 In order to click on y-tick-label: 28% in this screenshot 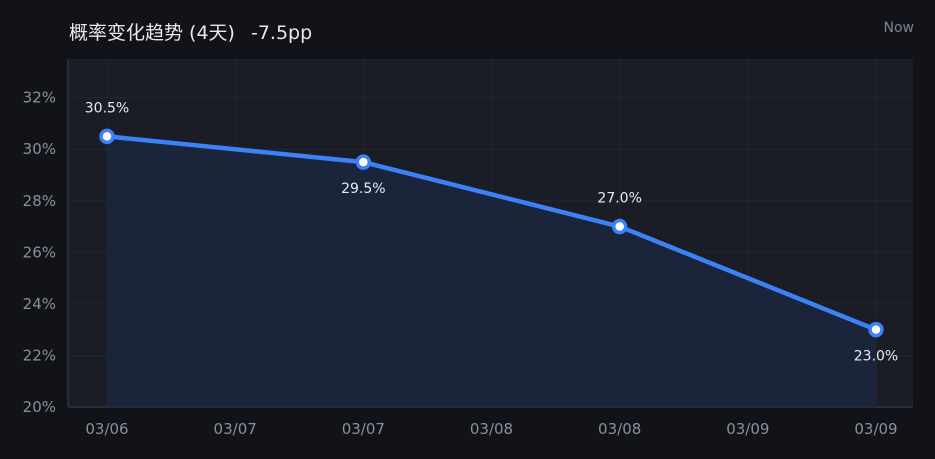, I will do `click(39, 201)`.